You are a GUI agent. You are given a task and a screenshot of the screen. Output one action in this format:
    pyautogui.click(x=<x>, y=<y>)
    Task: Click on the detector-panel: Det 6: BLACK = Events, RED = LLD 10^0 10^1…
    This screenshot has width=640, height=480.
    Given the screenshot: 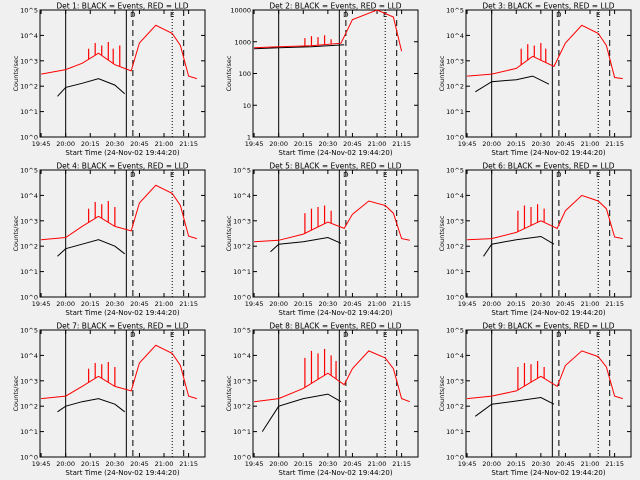 What is the action you would take?
    pyautogui.click(x=535, y=239)
    